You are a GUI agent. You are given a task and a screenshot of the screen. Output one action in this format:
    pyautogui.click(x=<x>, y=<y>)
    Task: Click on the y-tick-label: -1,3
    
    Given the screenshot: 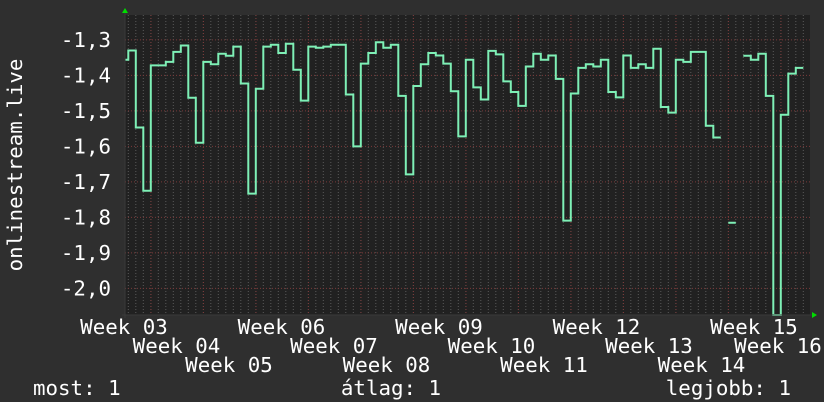 What is the action you would take?
    pyautogui.click(x=86, y=40)
    